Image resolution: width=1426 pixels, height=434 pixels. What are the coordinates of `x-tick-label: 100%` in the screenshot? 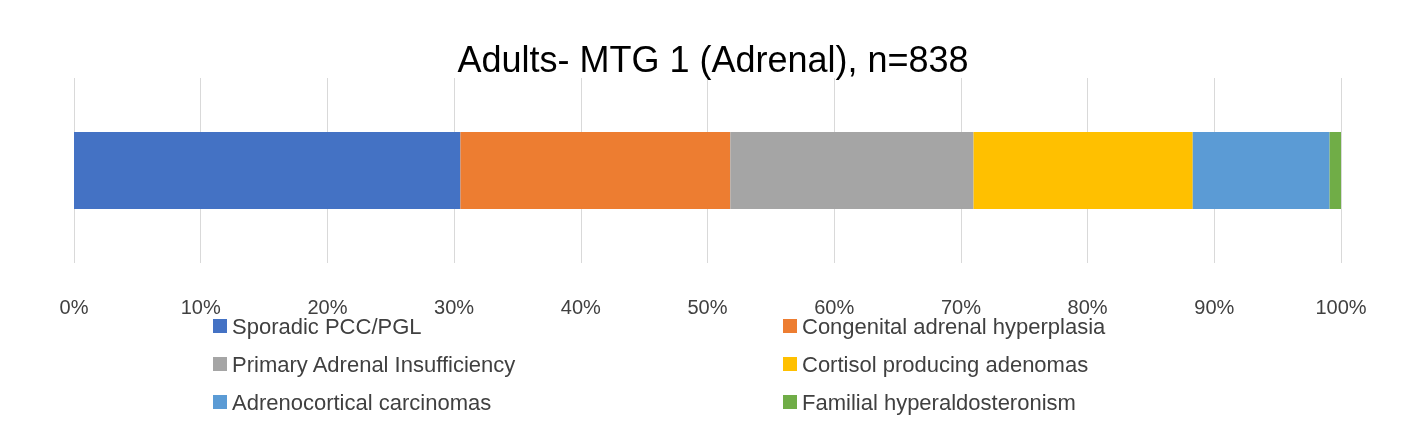 It's located at (1341, 307).